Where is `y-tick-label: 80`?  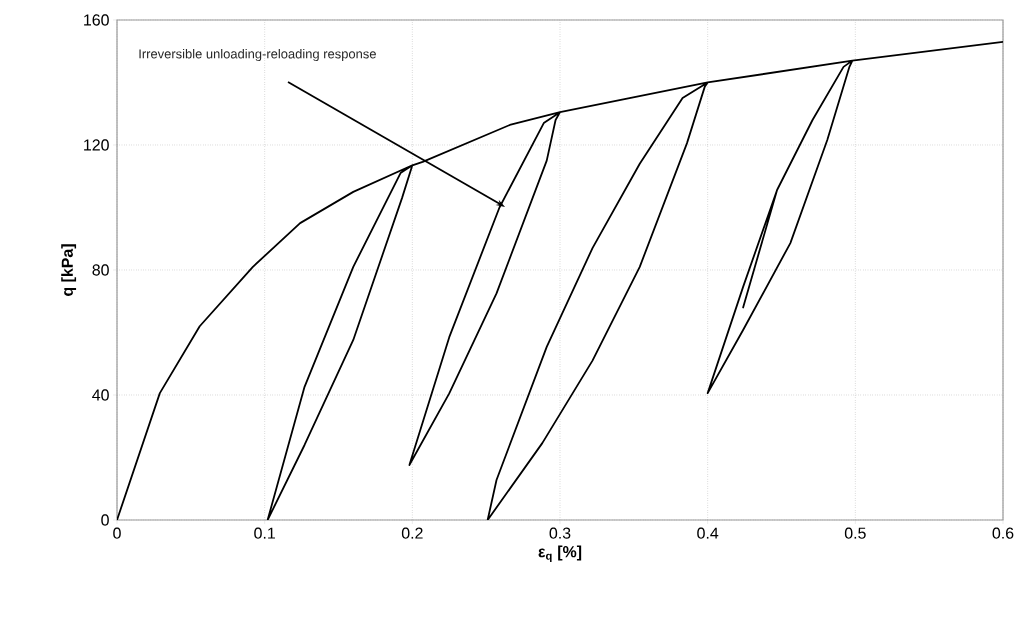
y-tick-label: 80 is located at coordinates (100, 270).